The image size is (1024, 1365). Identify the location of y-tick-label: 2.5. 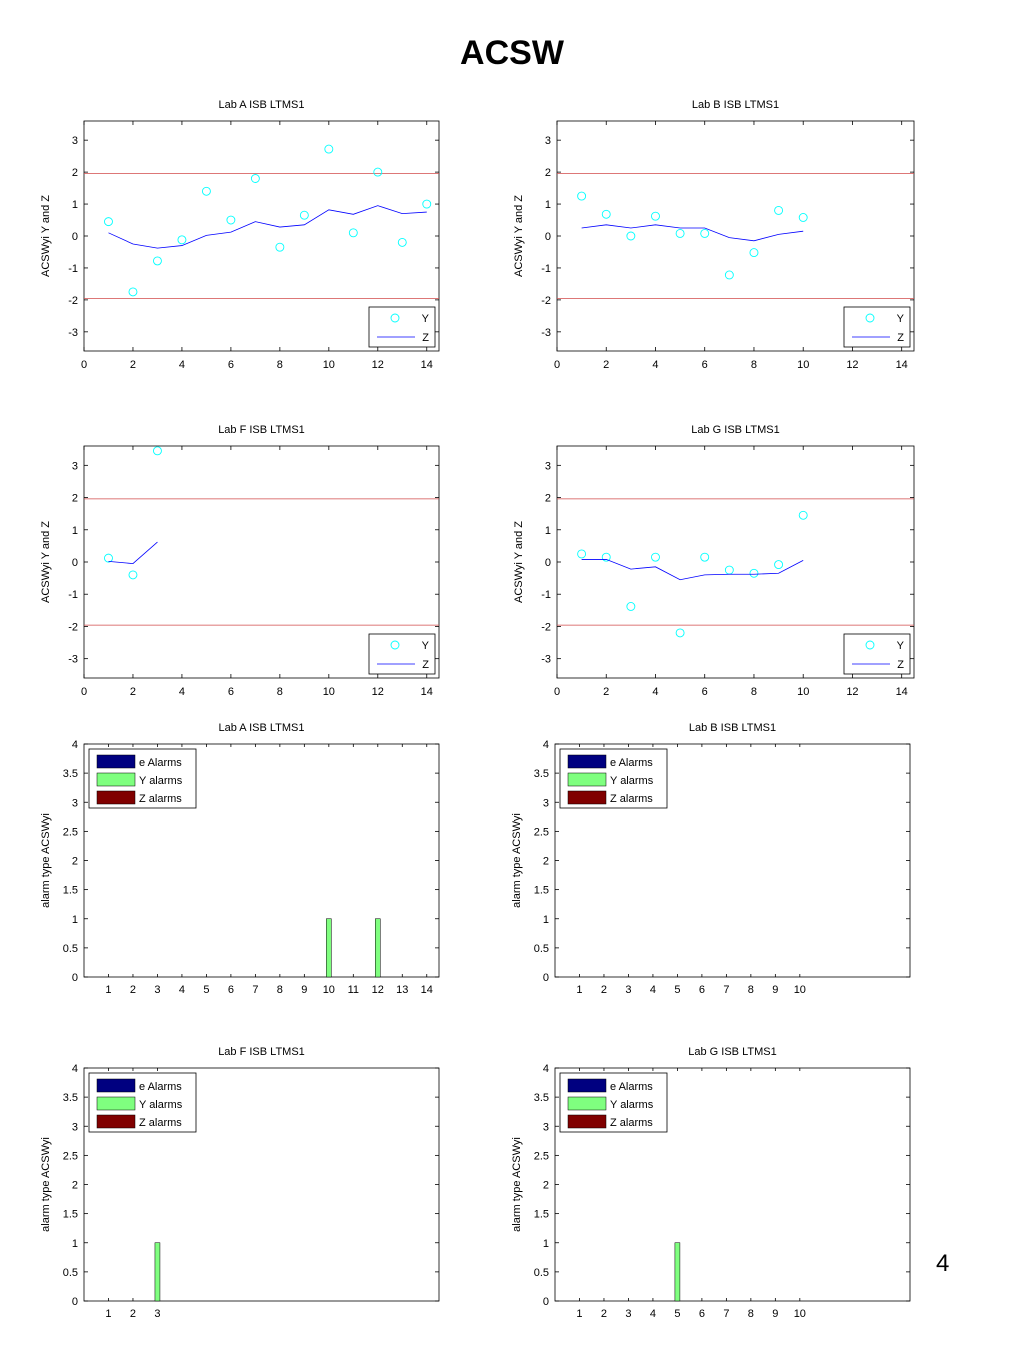
(70, 832).